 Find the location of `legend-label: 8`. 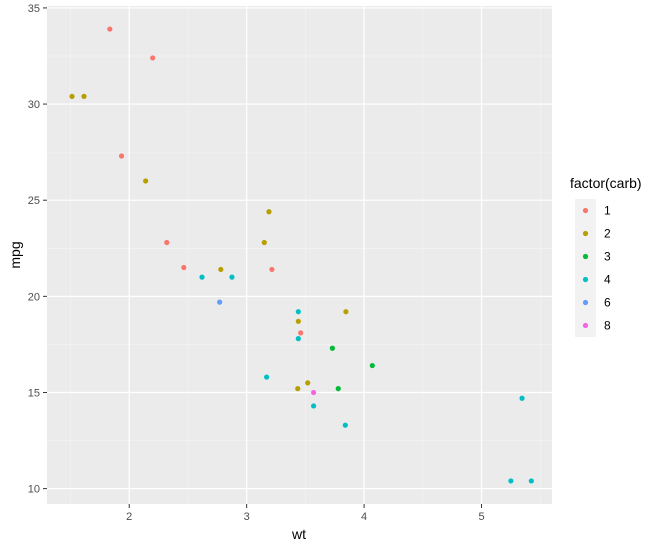

legend-label: 8 is located at coordinates (607, 326).